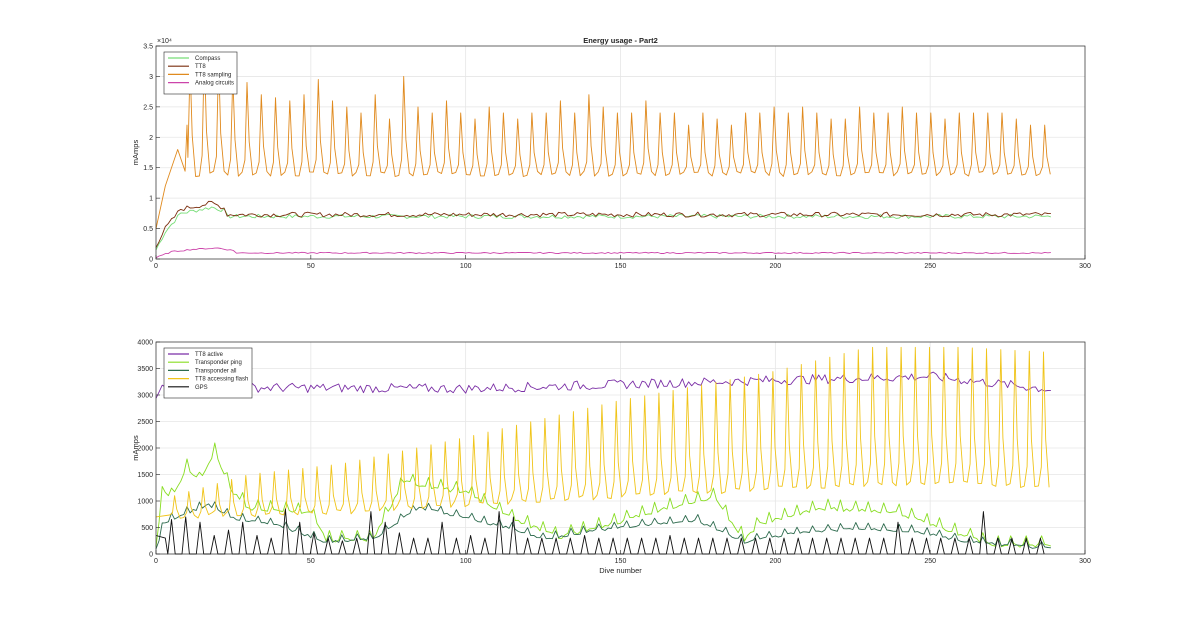  Describe the element at coordinates (213, 75) in the screenshot. I see `legend-label: TT8 sampling` at that location.